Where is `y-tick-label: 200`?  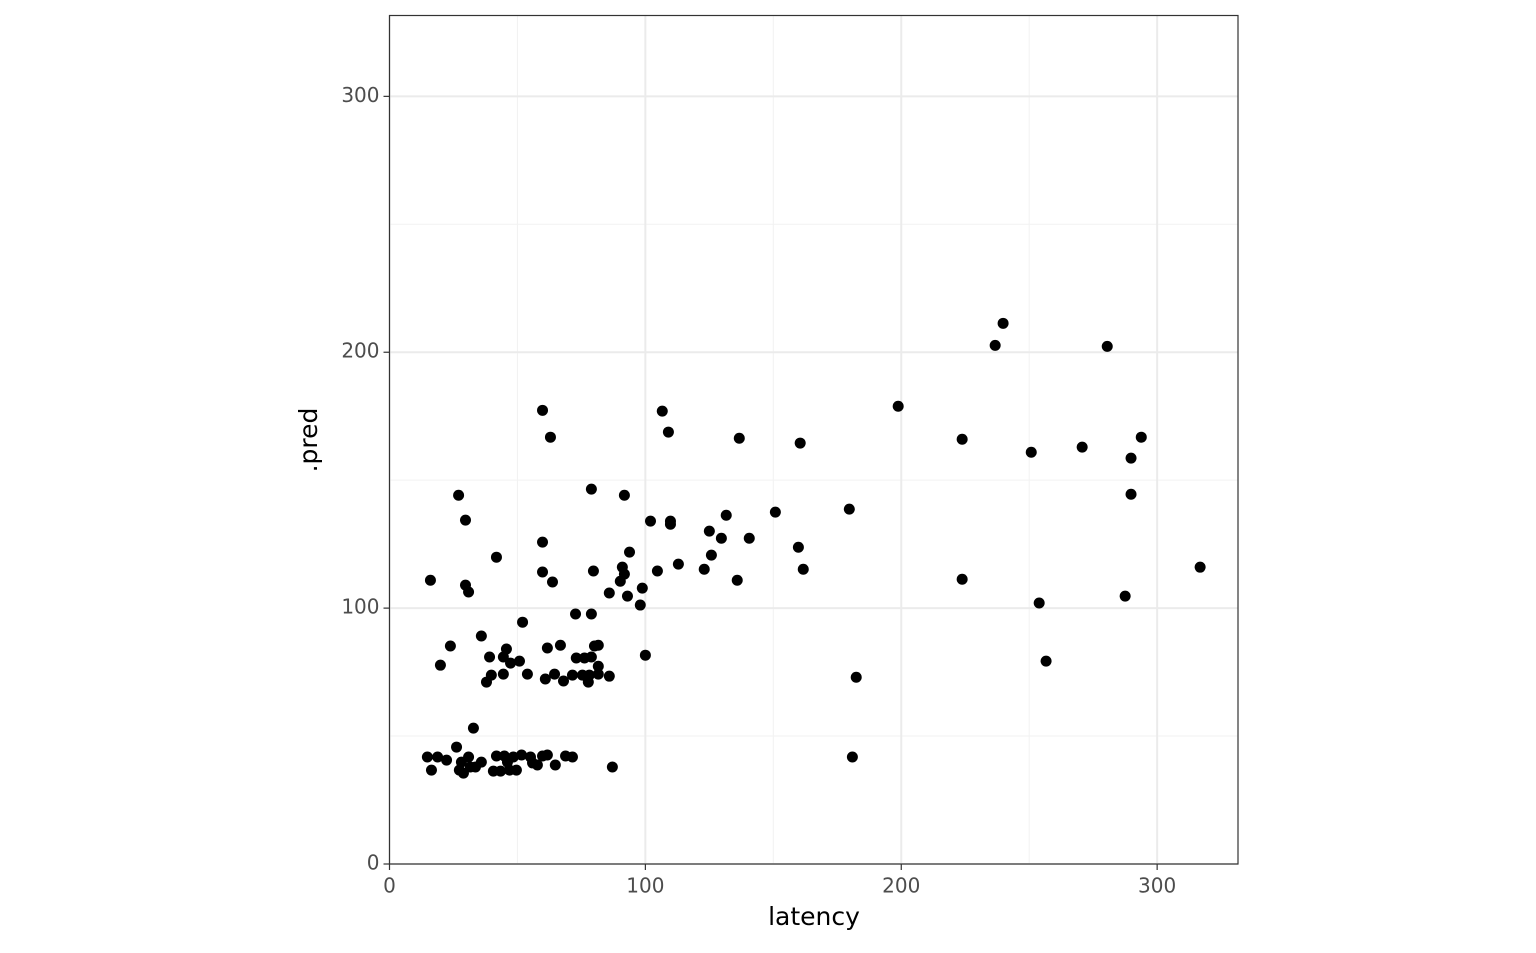 y-tick-label: 200 is located at coordinates (360, 351).